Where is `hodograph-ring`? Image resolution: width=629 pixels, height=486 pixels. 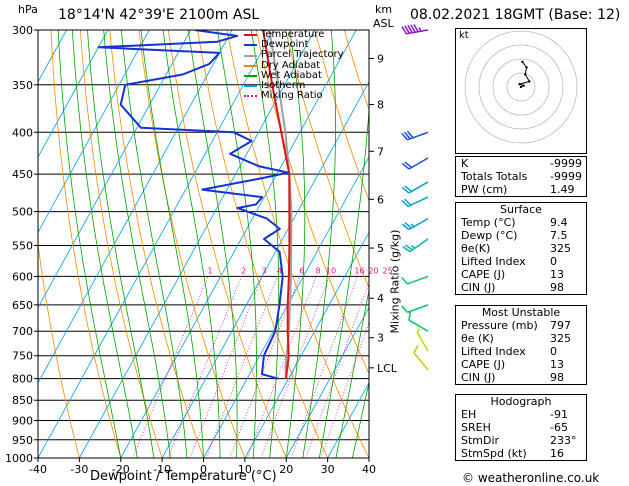
hodograph-ring is located at coordinates (521, 87).